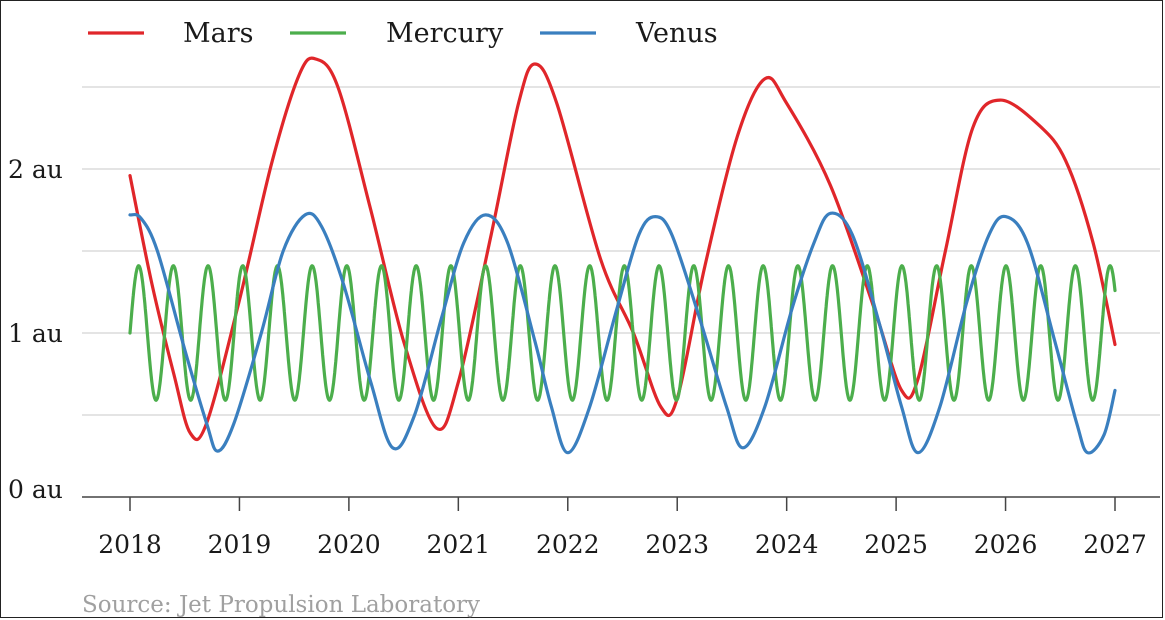 This screenshot has height=620, width=1165. I want to click on x-tick-label: 2023, so click(677, 544).